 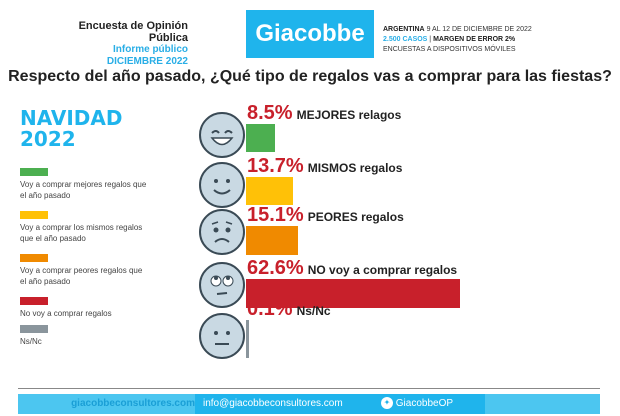 I want to click on data-label: 8.5% MEJORES relagos, so click(x=324, y=113).